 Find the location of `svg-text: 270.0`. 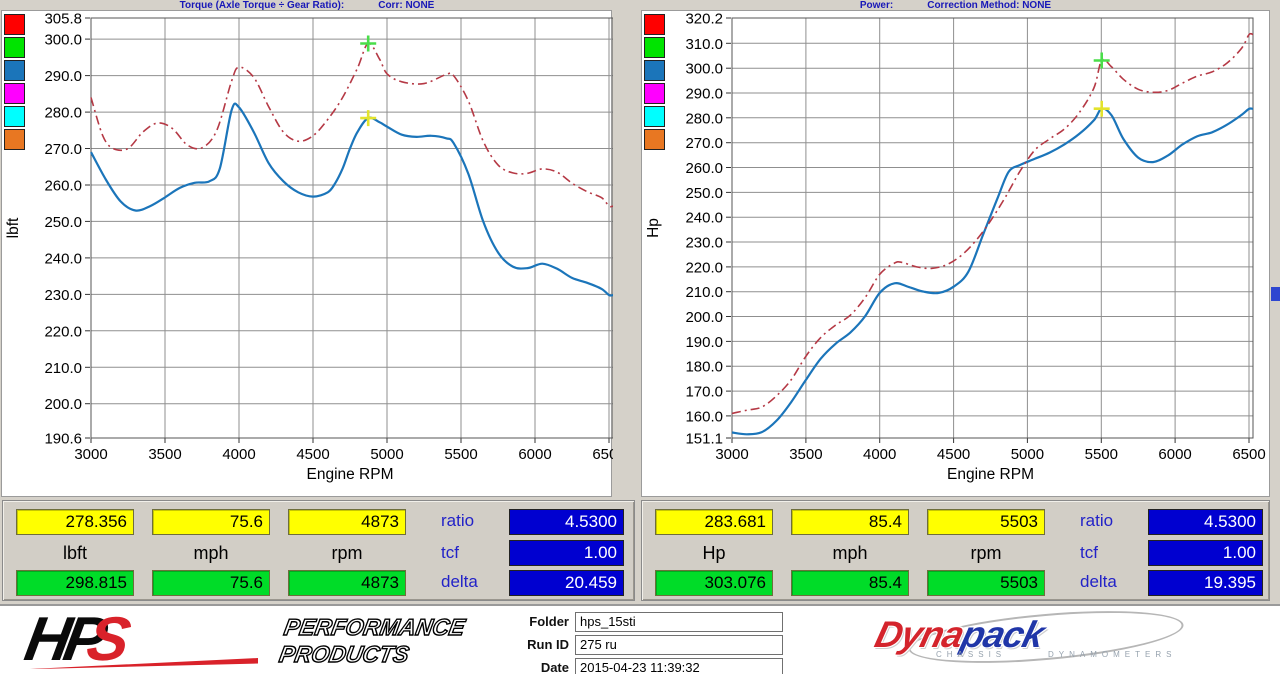

svg-text: 270.0 is located at coordinates (704, 143).